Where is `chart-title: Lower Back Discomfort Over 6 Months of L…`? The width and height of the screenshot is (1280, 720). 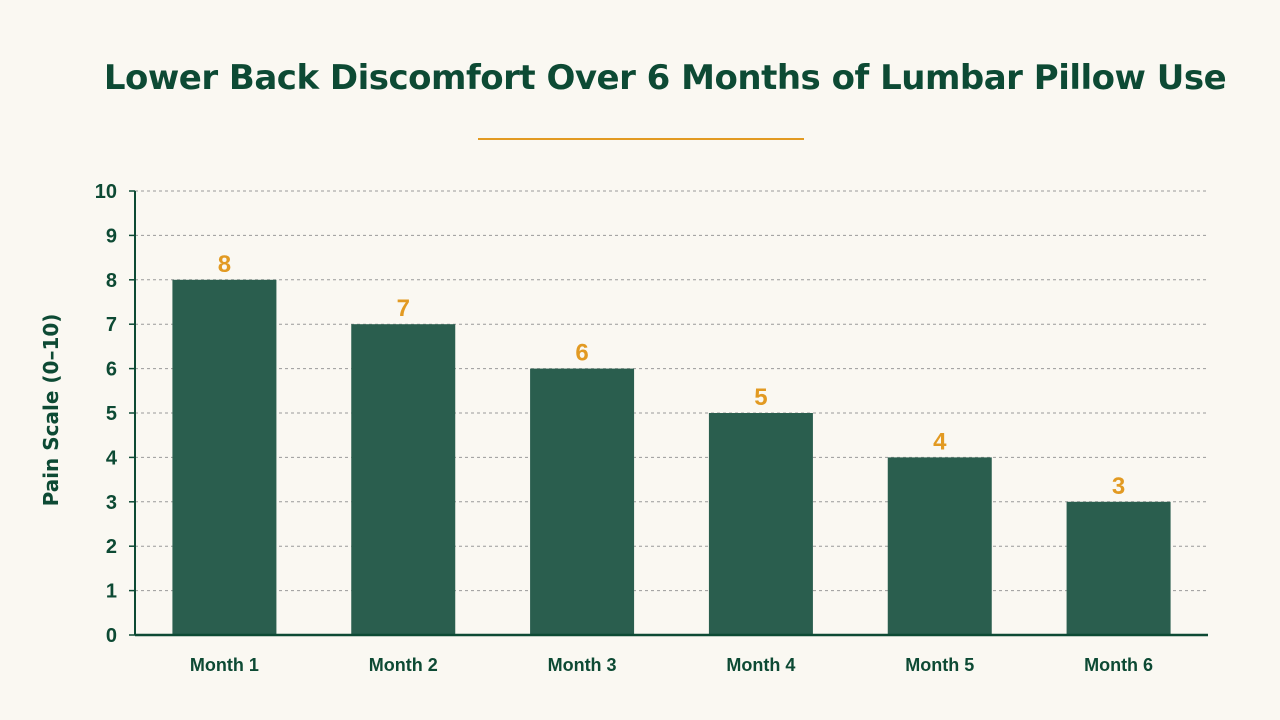 chart-title: Lower Back Discomfort Over 6 Months of L… is located at coordinates (665, 78).